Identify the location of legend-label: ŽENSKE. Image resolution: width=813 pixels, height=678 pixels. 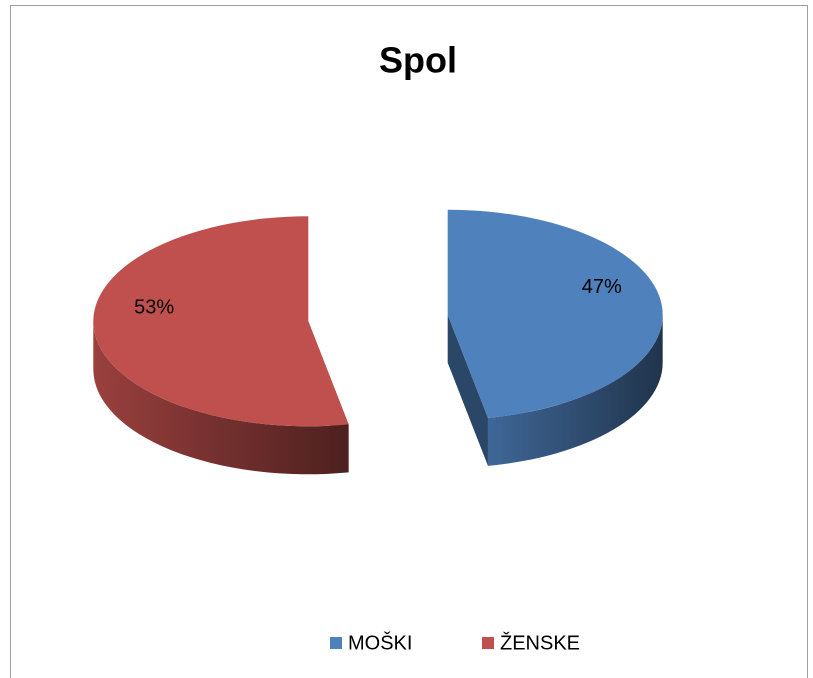
(540, 642).